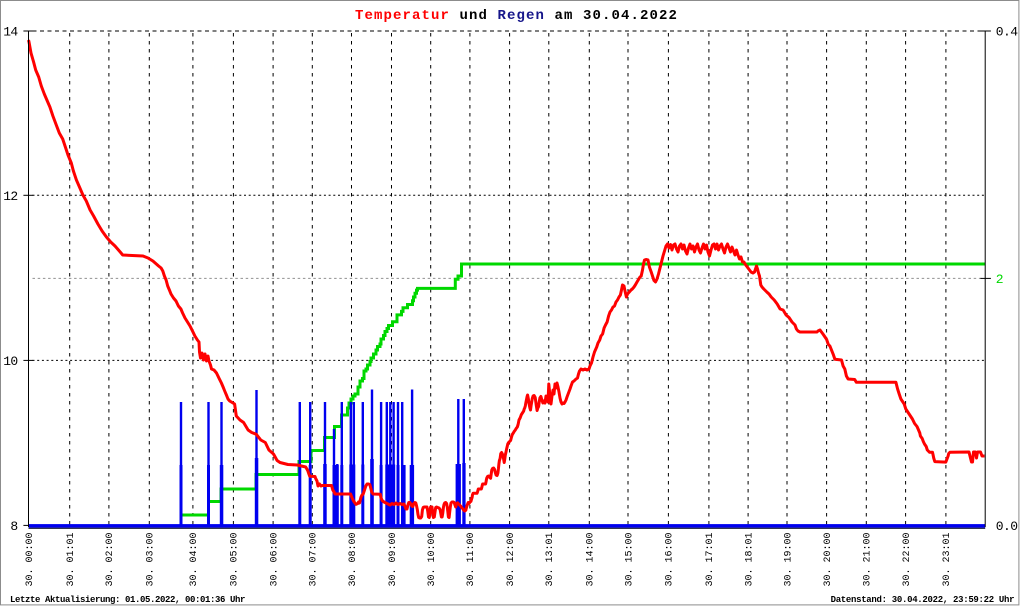 The image size is (1020, 606). Describe the element at coordinates (511, 560) in the screenshot. I see `svg-text: 30. 12:00` at that location.